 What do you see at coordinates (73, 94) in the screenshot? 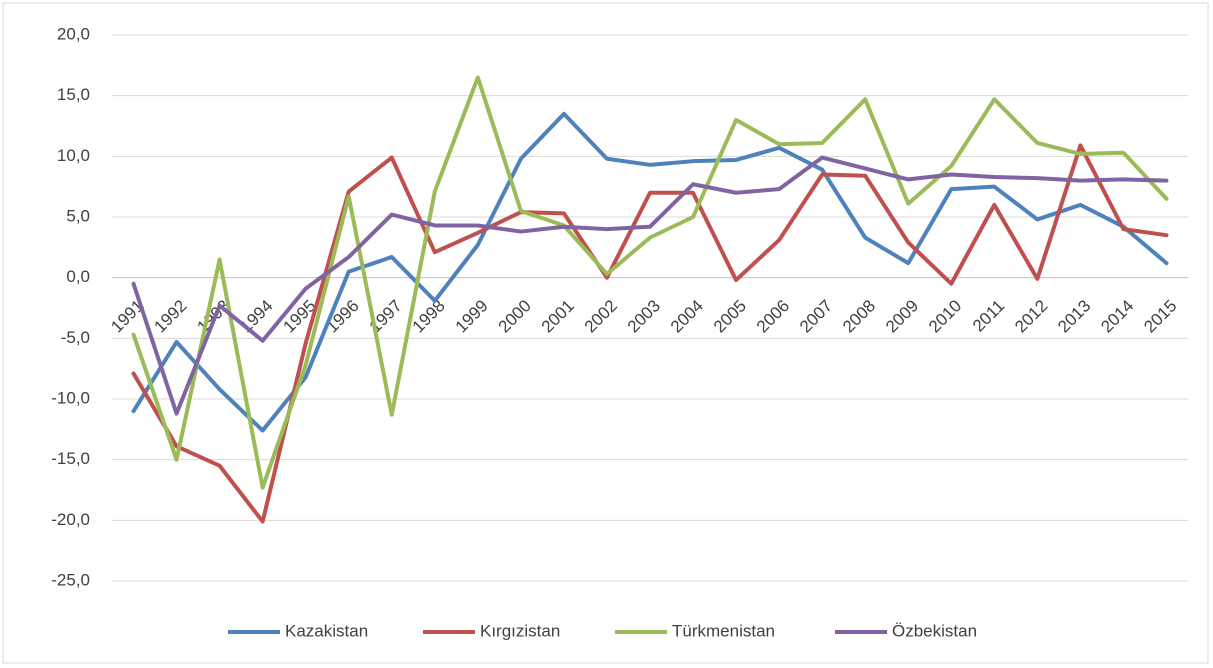
I see `y-tick-label: 15,0` at bounding box center [73, 94].